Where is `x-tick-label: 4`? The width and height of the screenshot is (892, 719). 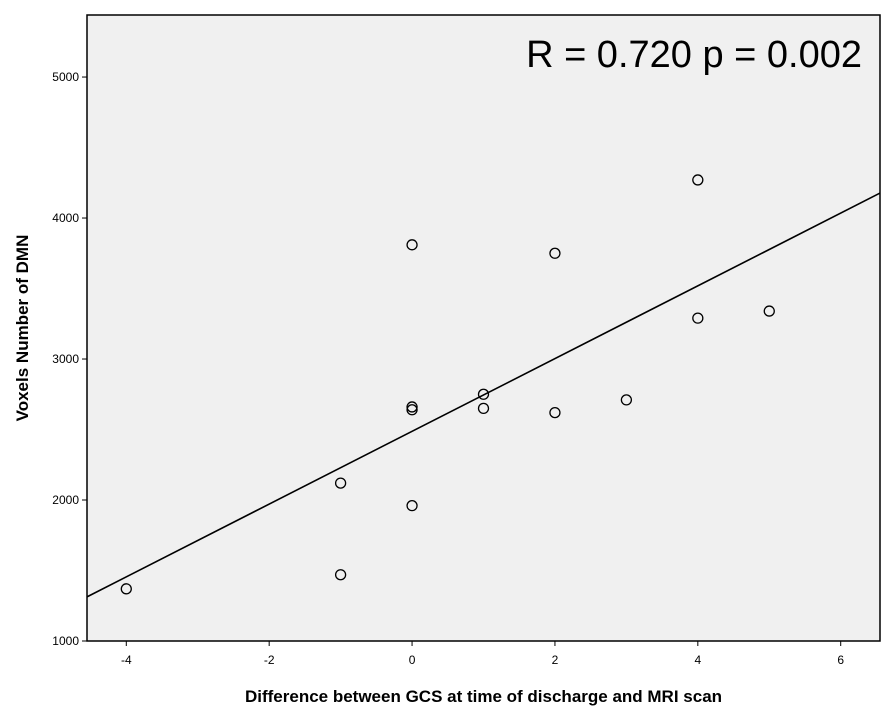
x-tick-label: 4 is located at coordinates (697, 660).